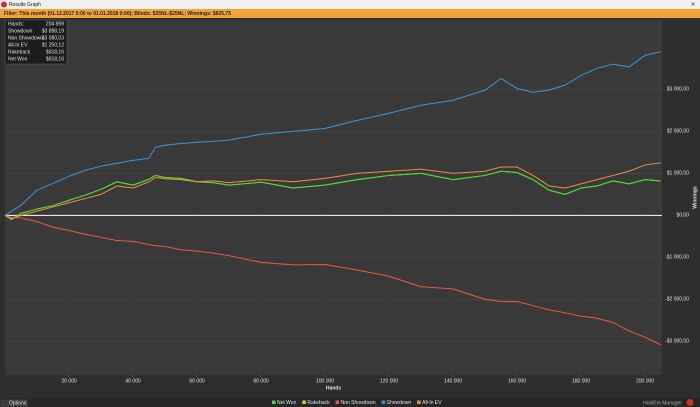 This screenshot has width=700, height=407. Describe the element at coordinates (261, 381) in the screenshot. I see `x-tick-label: 80 000` at that location.